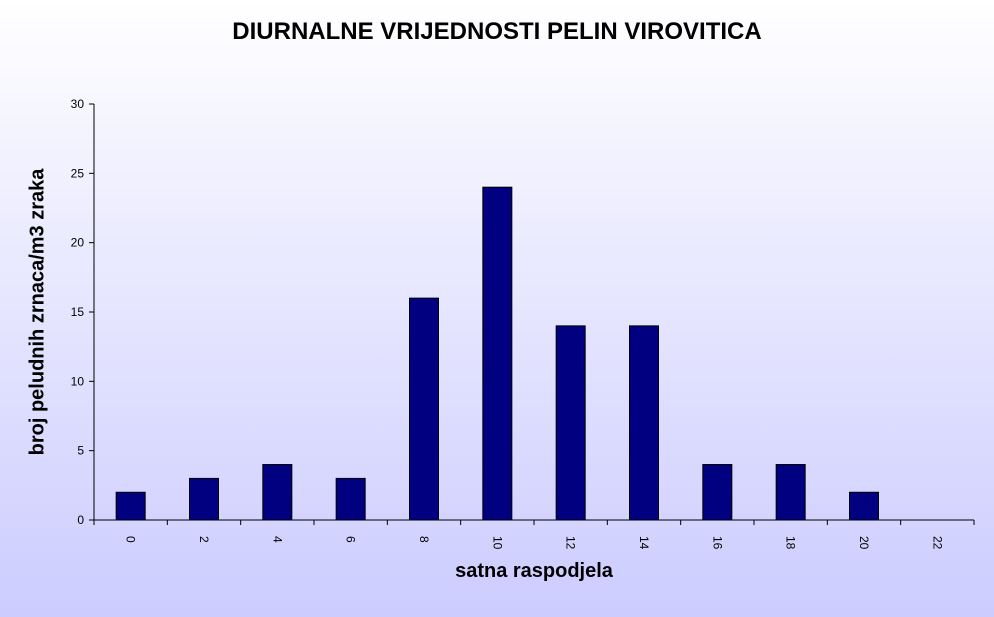 This screenshot has width=994, height=617. Describe the element at coordinates (791, 543) in the screenshot. I see `x-tick-label: 18` at that location.